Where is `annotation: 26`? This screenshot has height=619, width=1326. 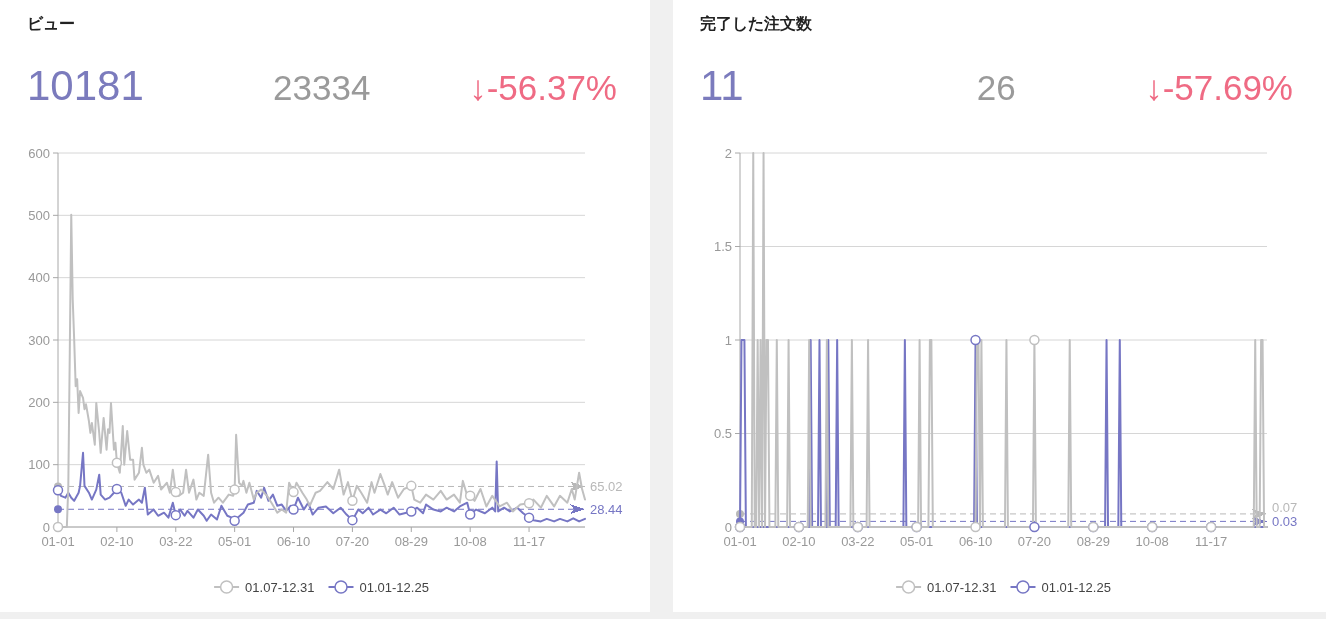
annotation: 26 is located at coordinates (996, 87).